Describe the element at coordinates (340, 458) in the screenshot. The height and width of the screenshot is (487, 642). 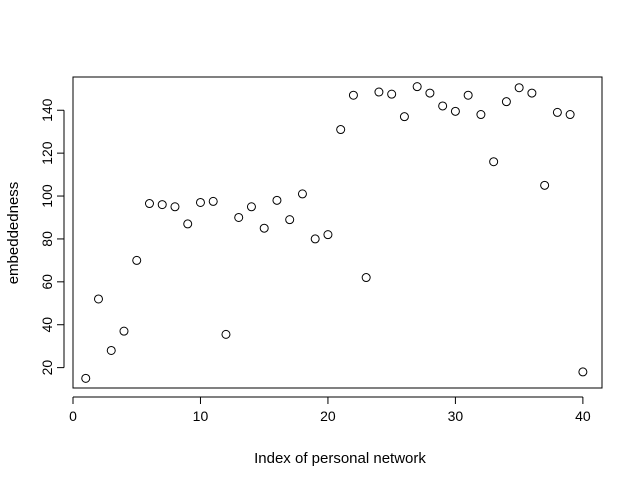
I see `x-axis-label: Index of personal network` at that location.